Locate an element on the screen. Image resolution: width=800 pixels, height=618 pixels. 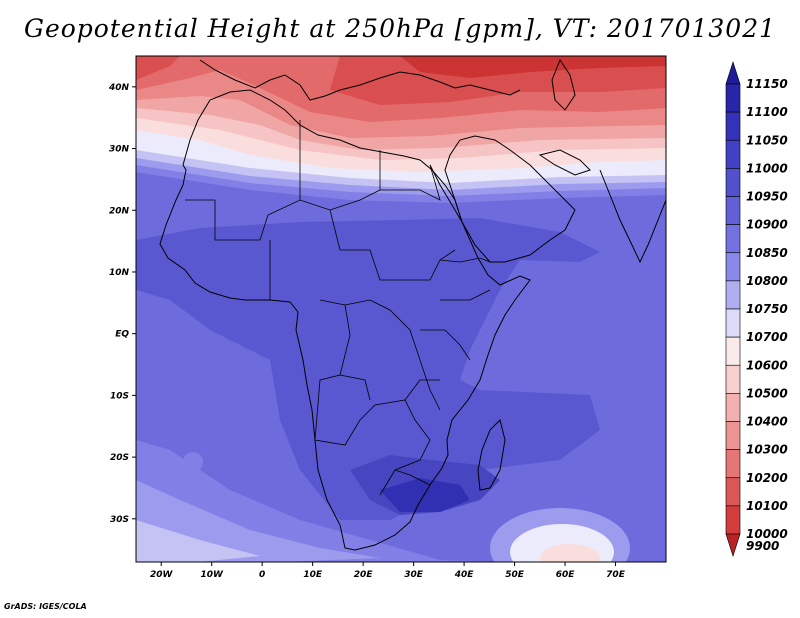
band-11050-core is located at coordinates (425, 495).